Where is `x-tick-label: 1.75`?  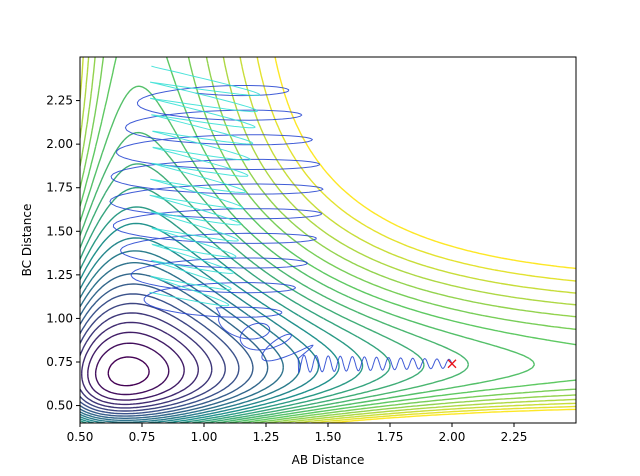
x-tick-label: 1.75 is located at coordinates (390, 437).